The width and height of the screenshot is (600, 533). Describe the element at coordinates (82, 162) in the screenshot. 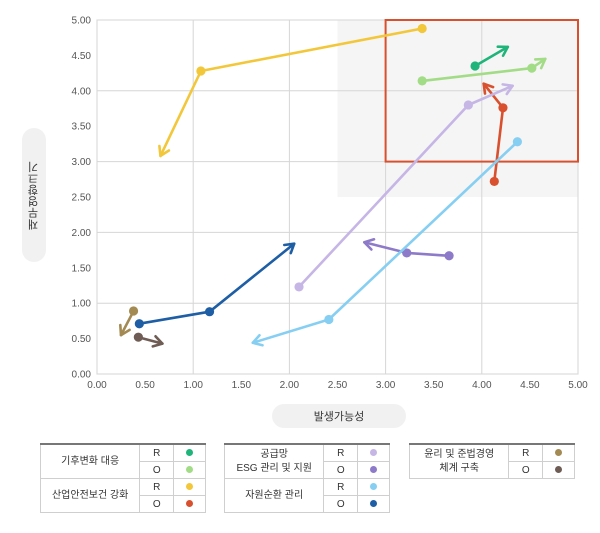

I see `y-tick-label: 3.00` at that location.